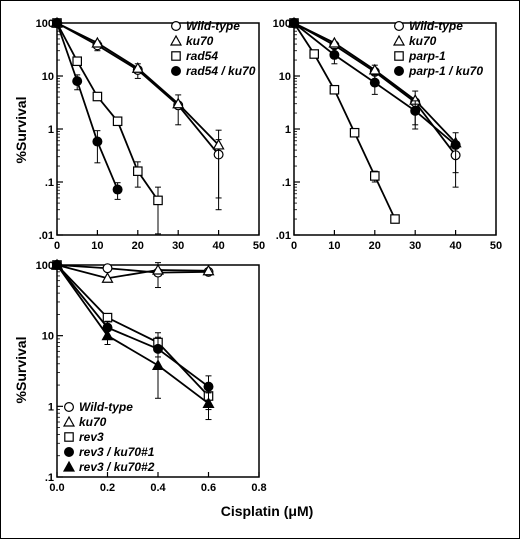  What do you see at coordinates (334, 246) in the screenshot?
I see `x-tick-label: 10` at bounding box center [334, 246].